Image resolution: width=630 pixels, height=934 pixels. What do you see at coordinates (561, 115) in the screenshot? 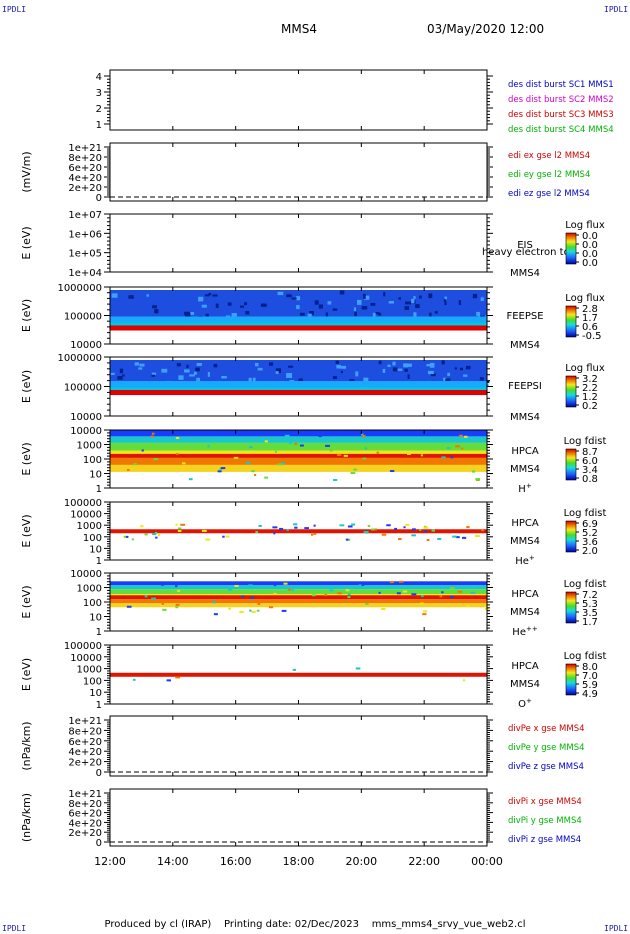
I see `legend-entry: des dist burst SC3 MMS3` at bounding box center [561, 115].